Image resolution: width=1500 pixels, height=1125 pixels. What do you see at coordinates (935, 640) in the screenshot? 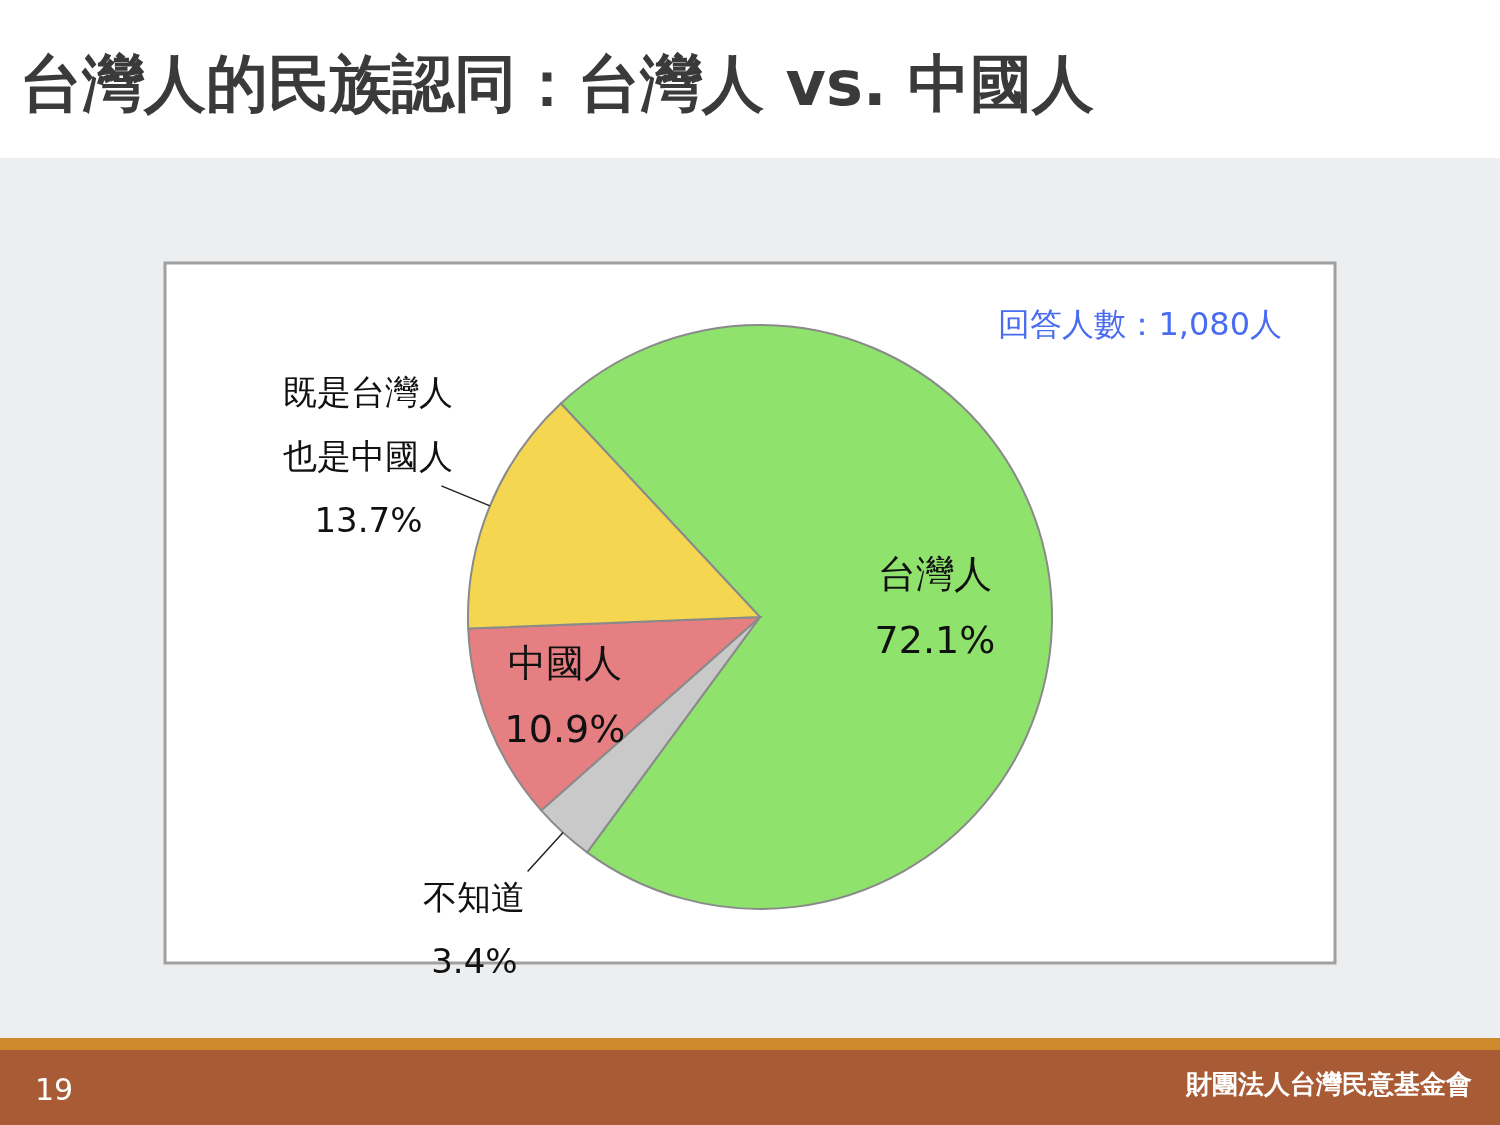
I see `data-label: 72.1%` at bounding box center [935, 640].